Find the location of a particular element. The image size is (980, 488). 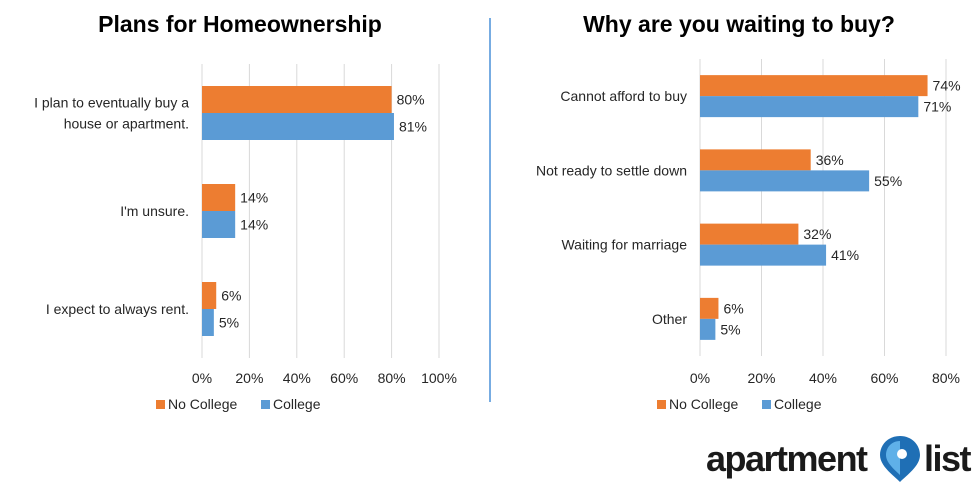

map-pin-icon is located at coordinates (900, 459).